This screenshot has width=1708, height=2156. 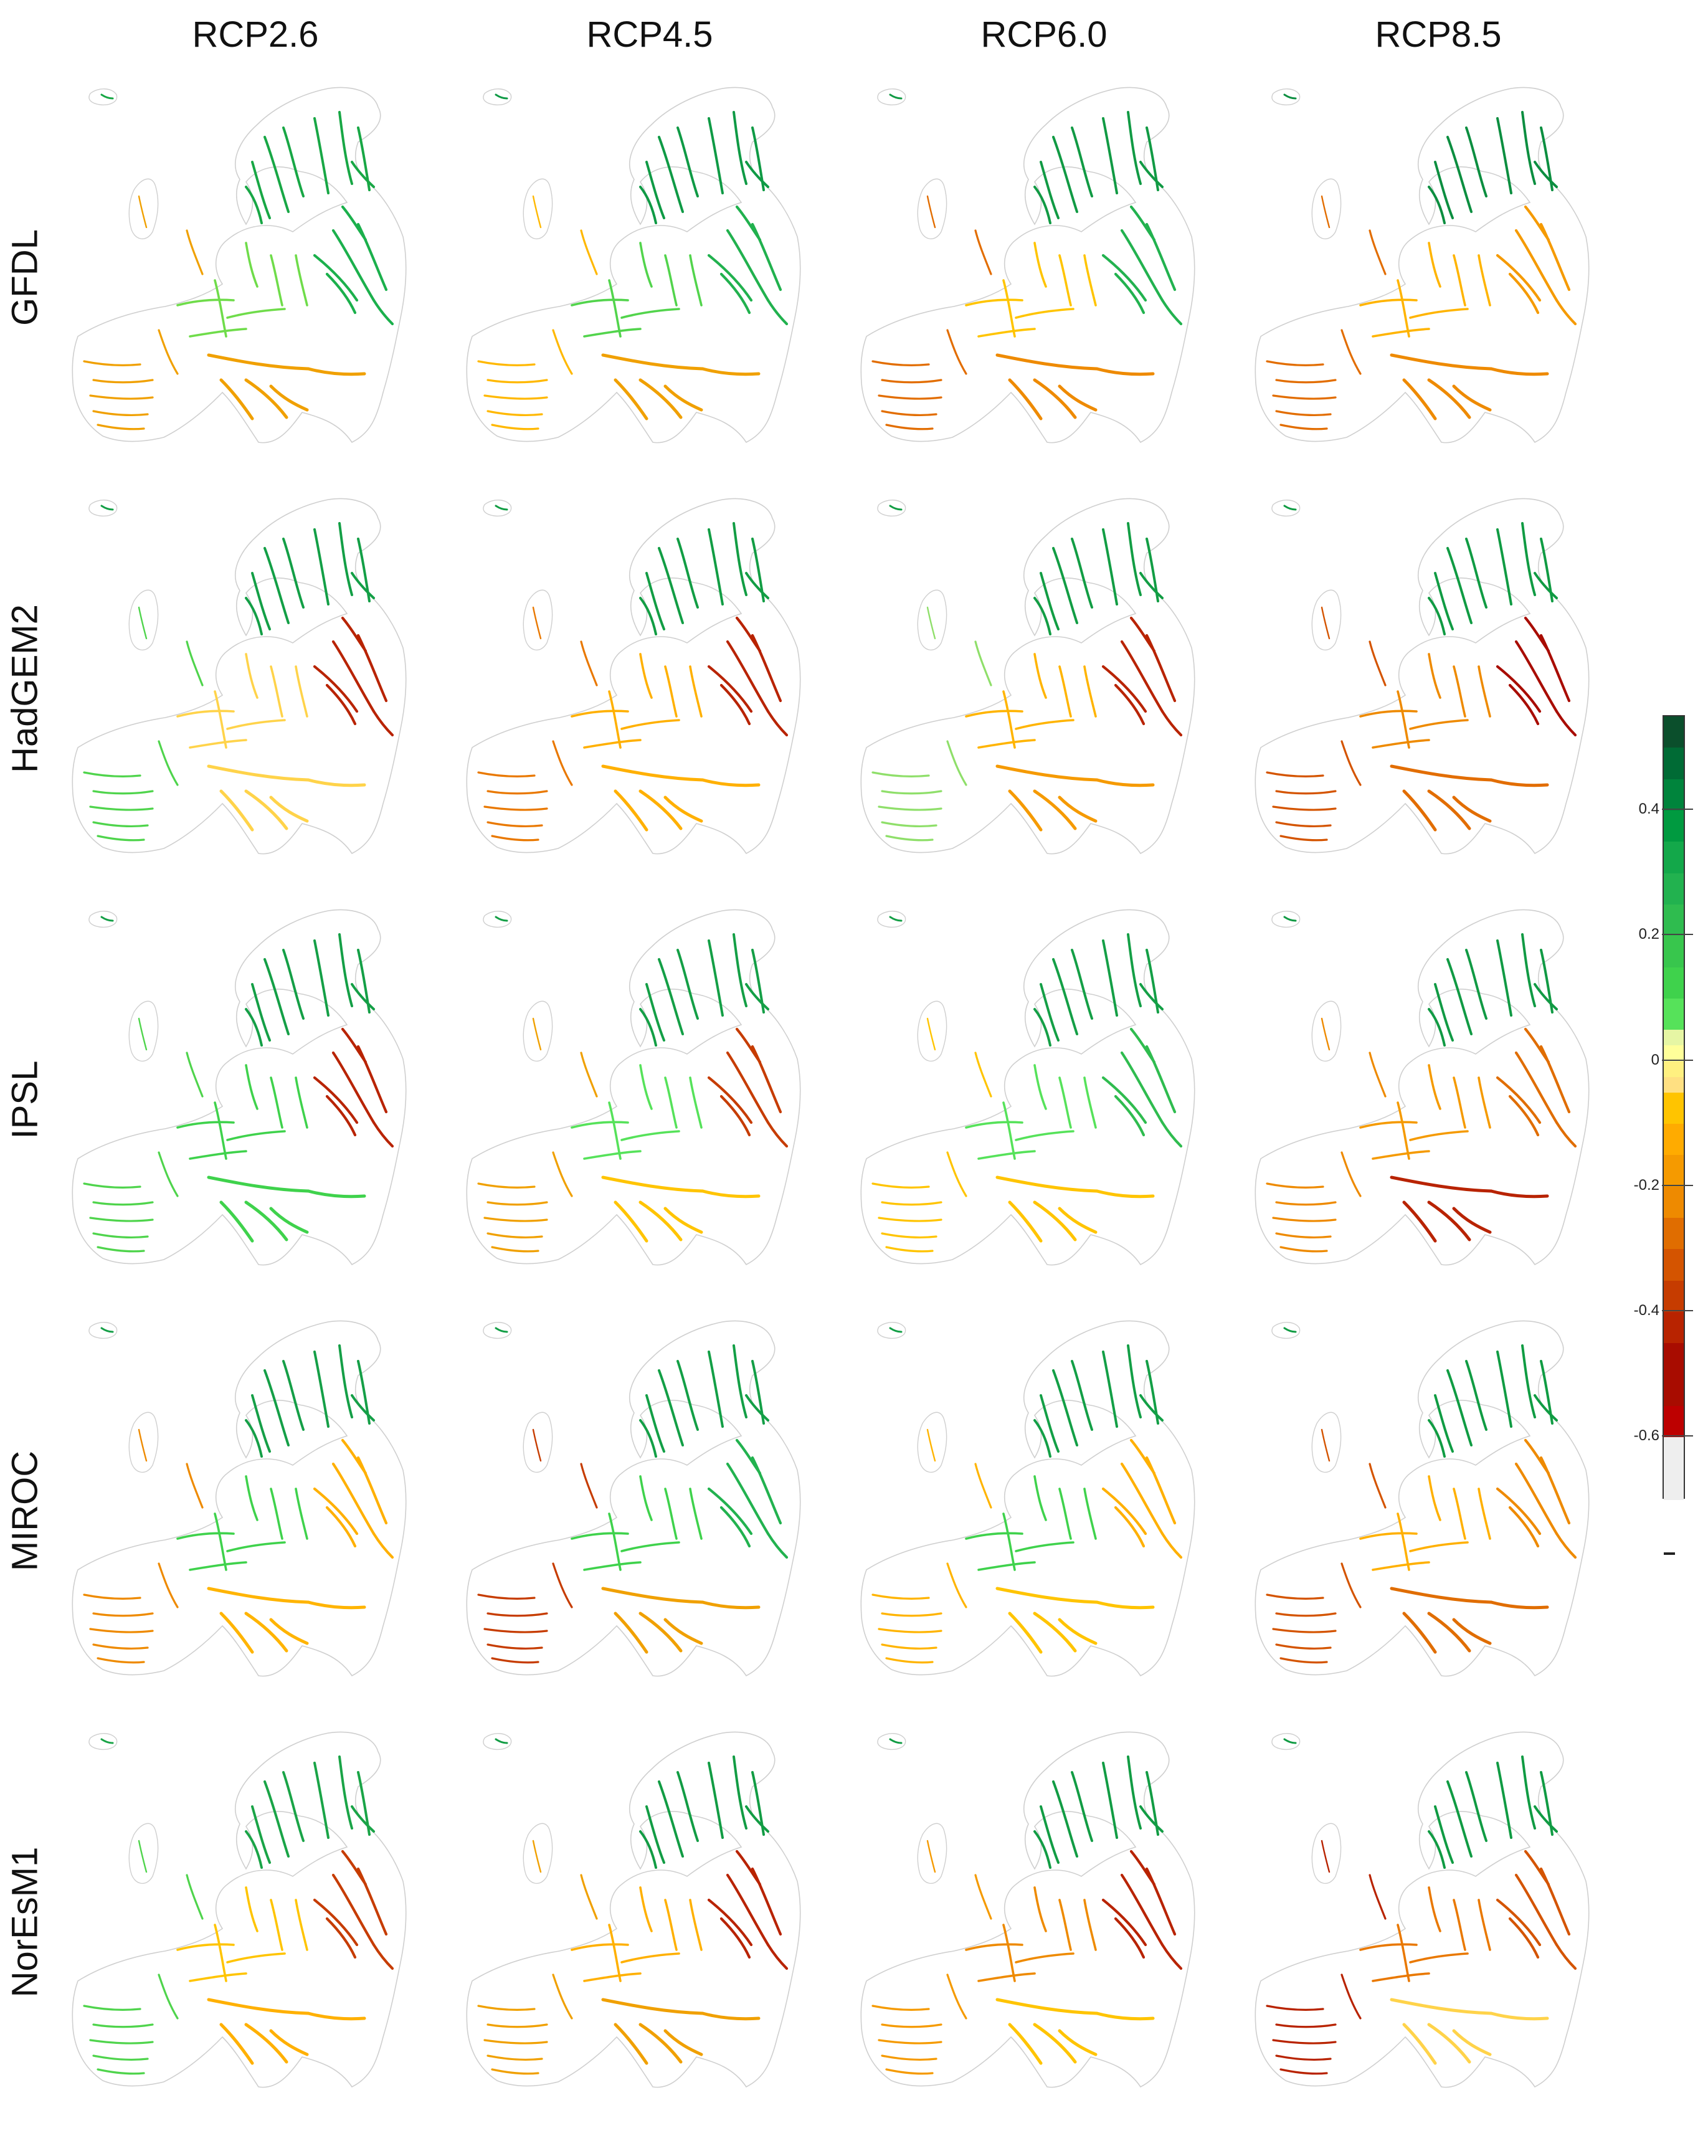 I want to click on map-panel-miroc-rcp85, so click(x=1429, y=1495).